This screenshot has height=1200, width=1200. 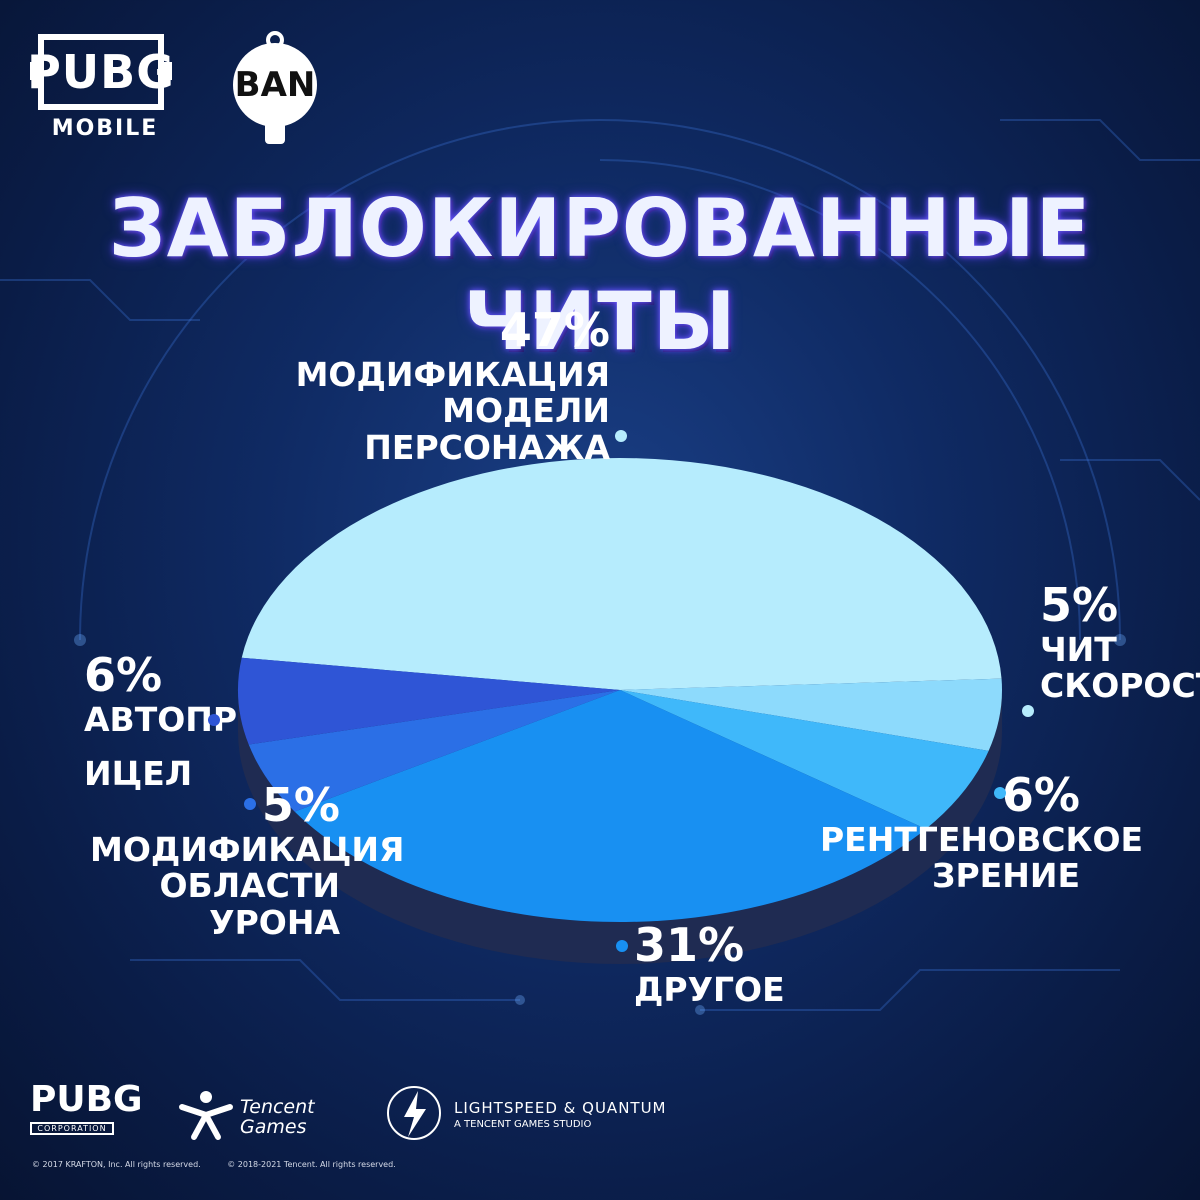 I want to click on dot-xray, so click(x=1000, y=793).